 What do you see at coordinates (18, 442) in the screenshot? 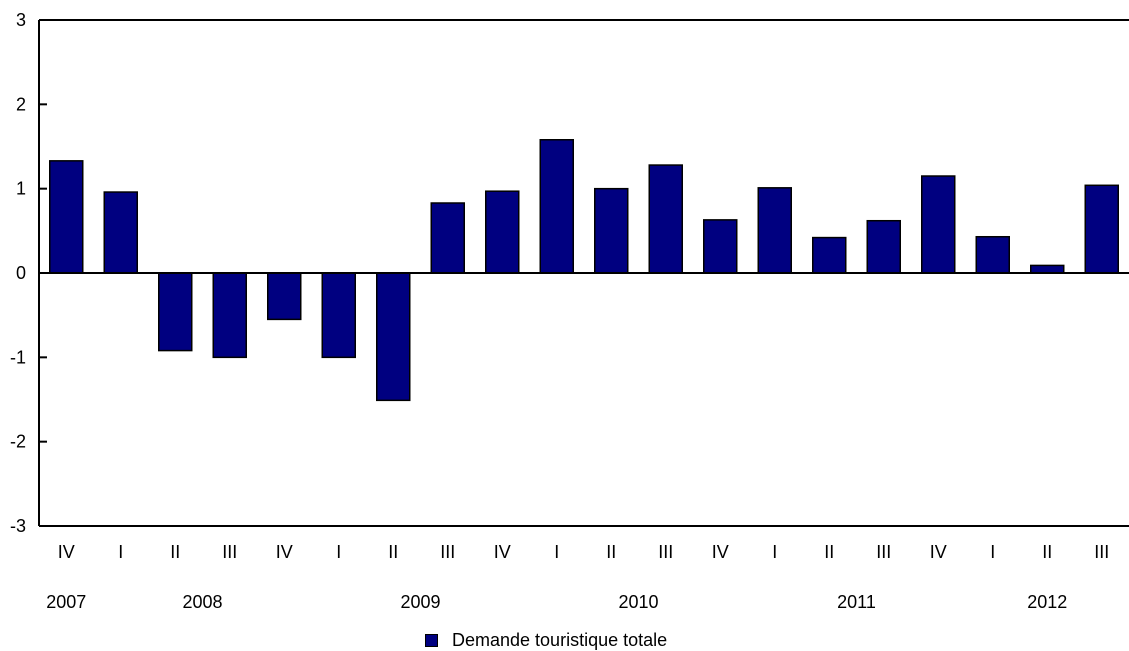
I see `y-tick-label: -2` at bounding box center [18, 442].